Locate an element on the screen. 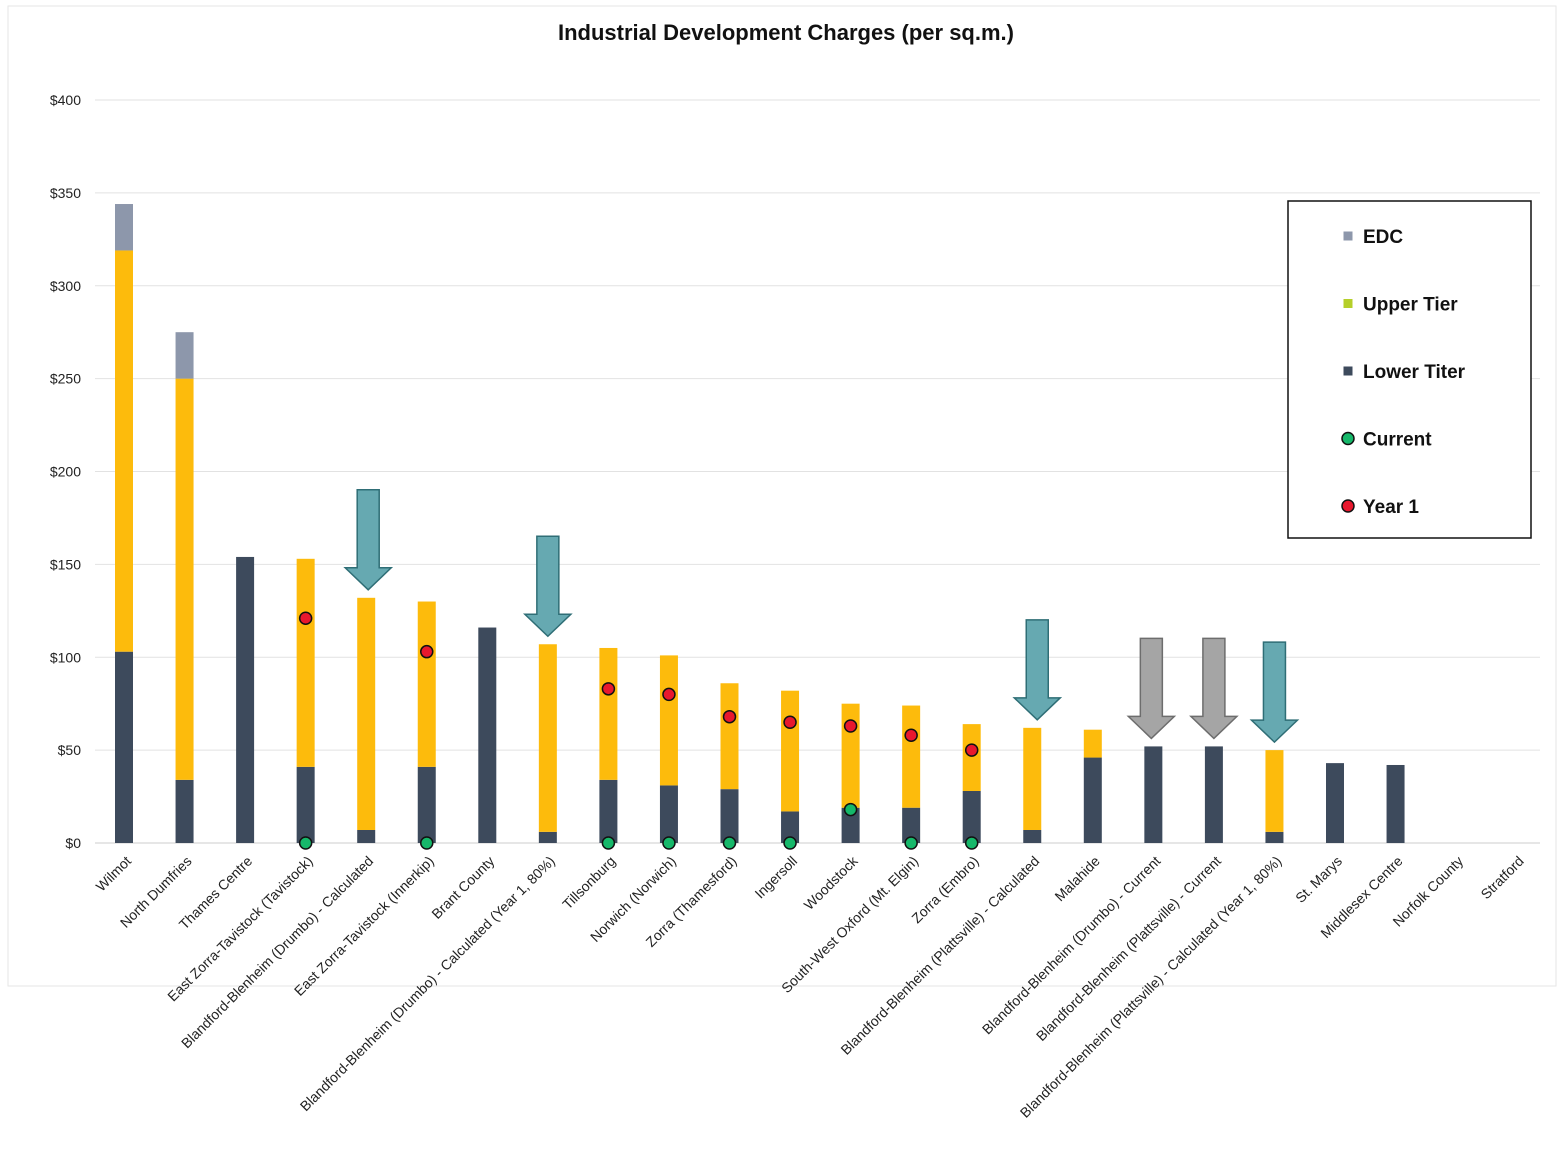 This screenshot has width=1559, height=1160. annotation-arrows is located at coordinates (821, 616).